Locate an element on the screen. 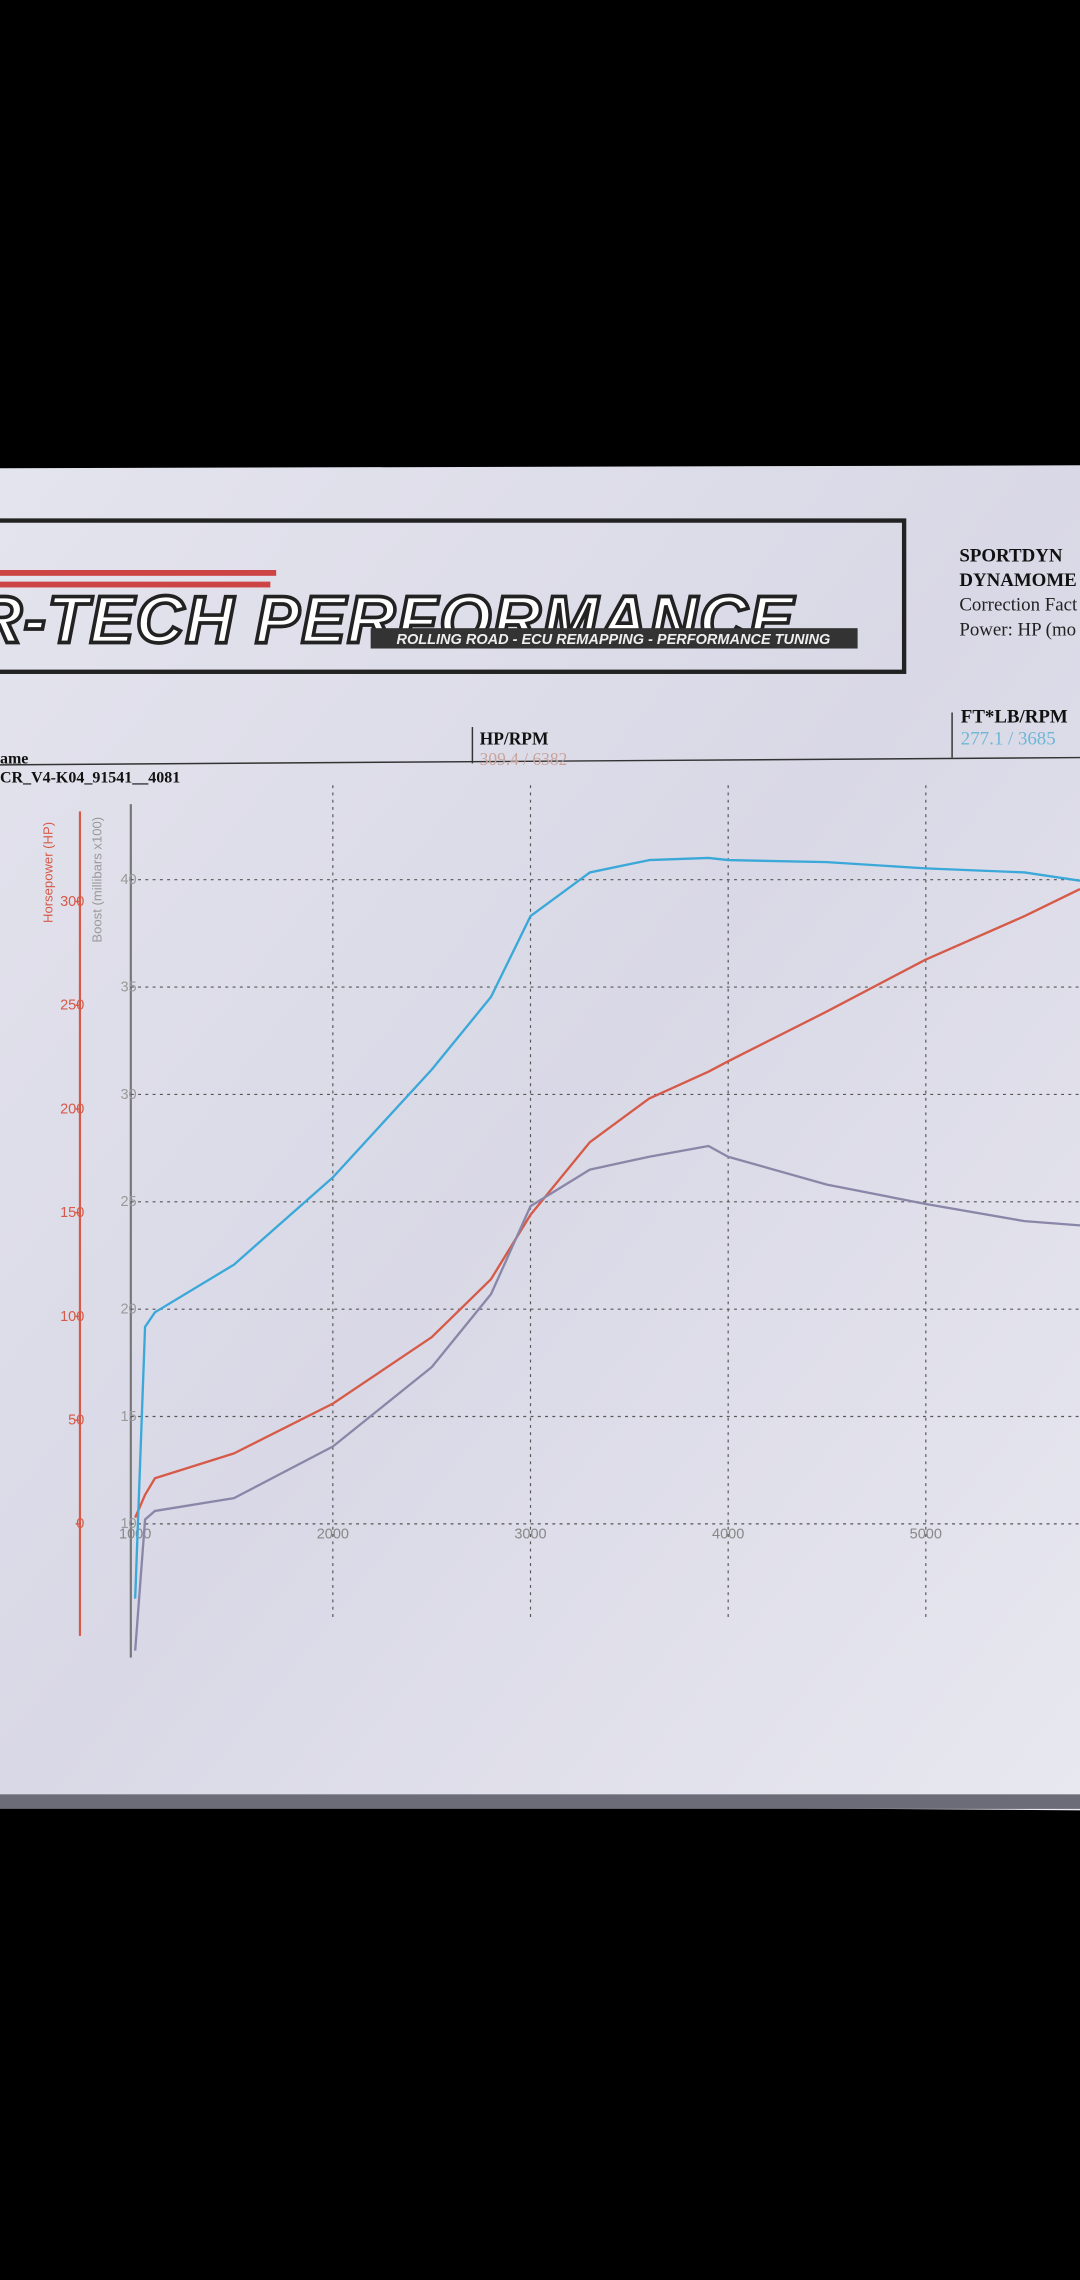 This screenshot has height=2280, width=1080. y2-tick-label: 35 is located at coordinates (128, 987).